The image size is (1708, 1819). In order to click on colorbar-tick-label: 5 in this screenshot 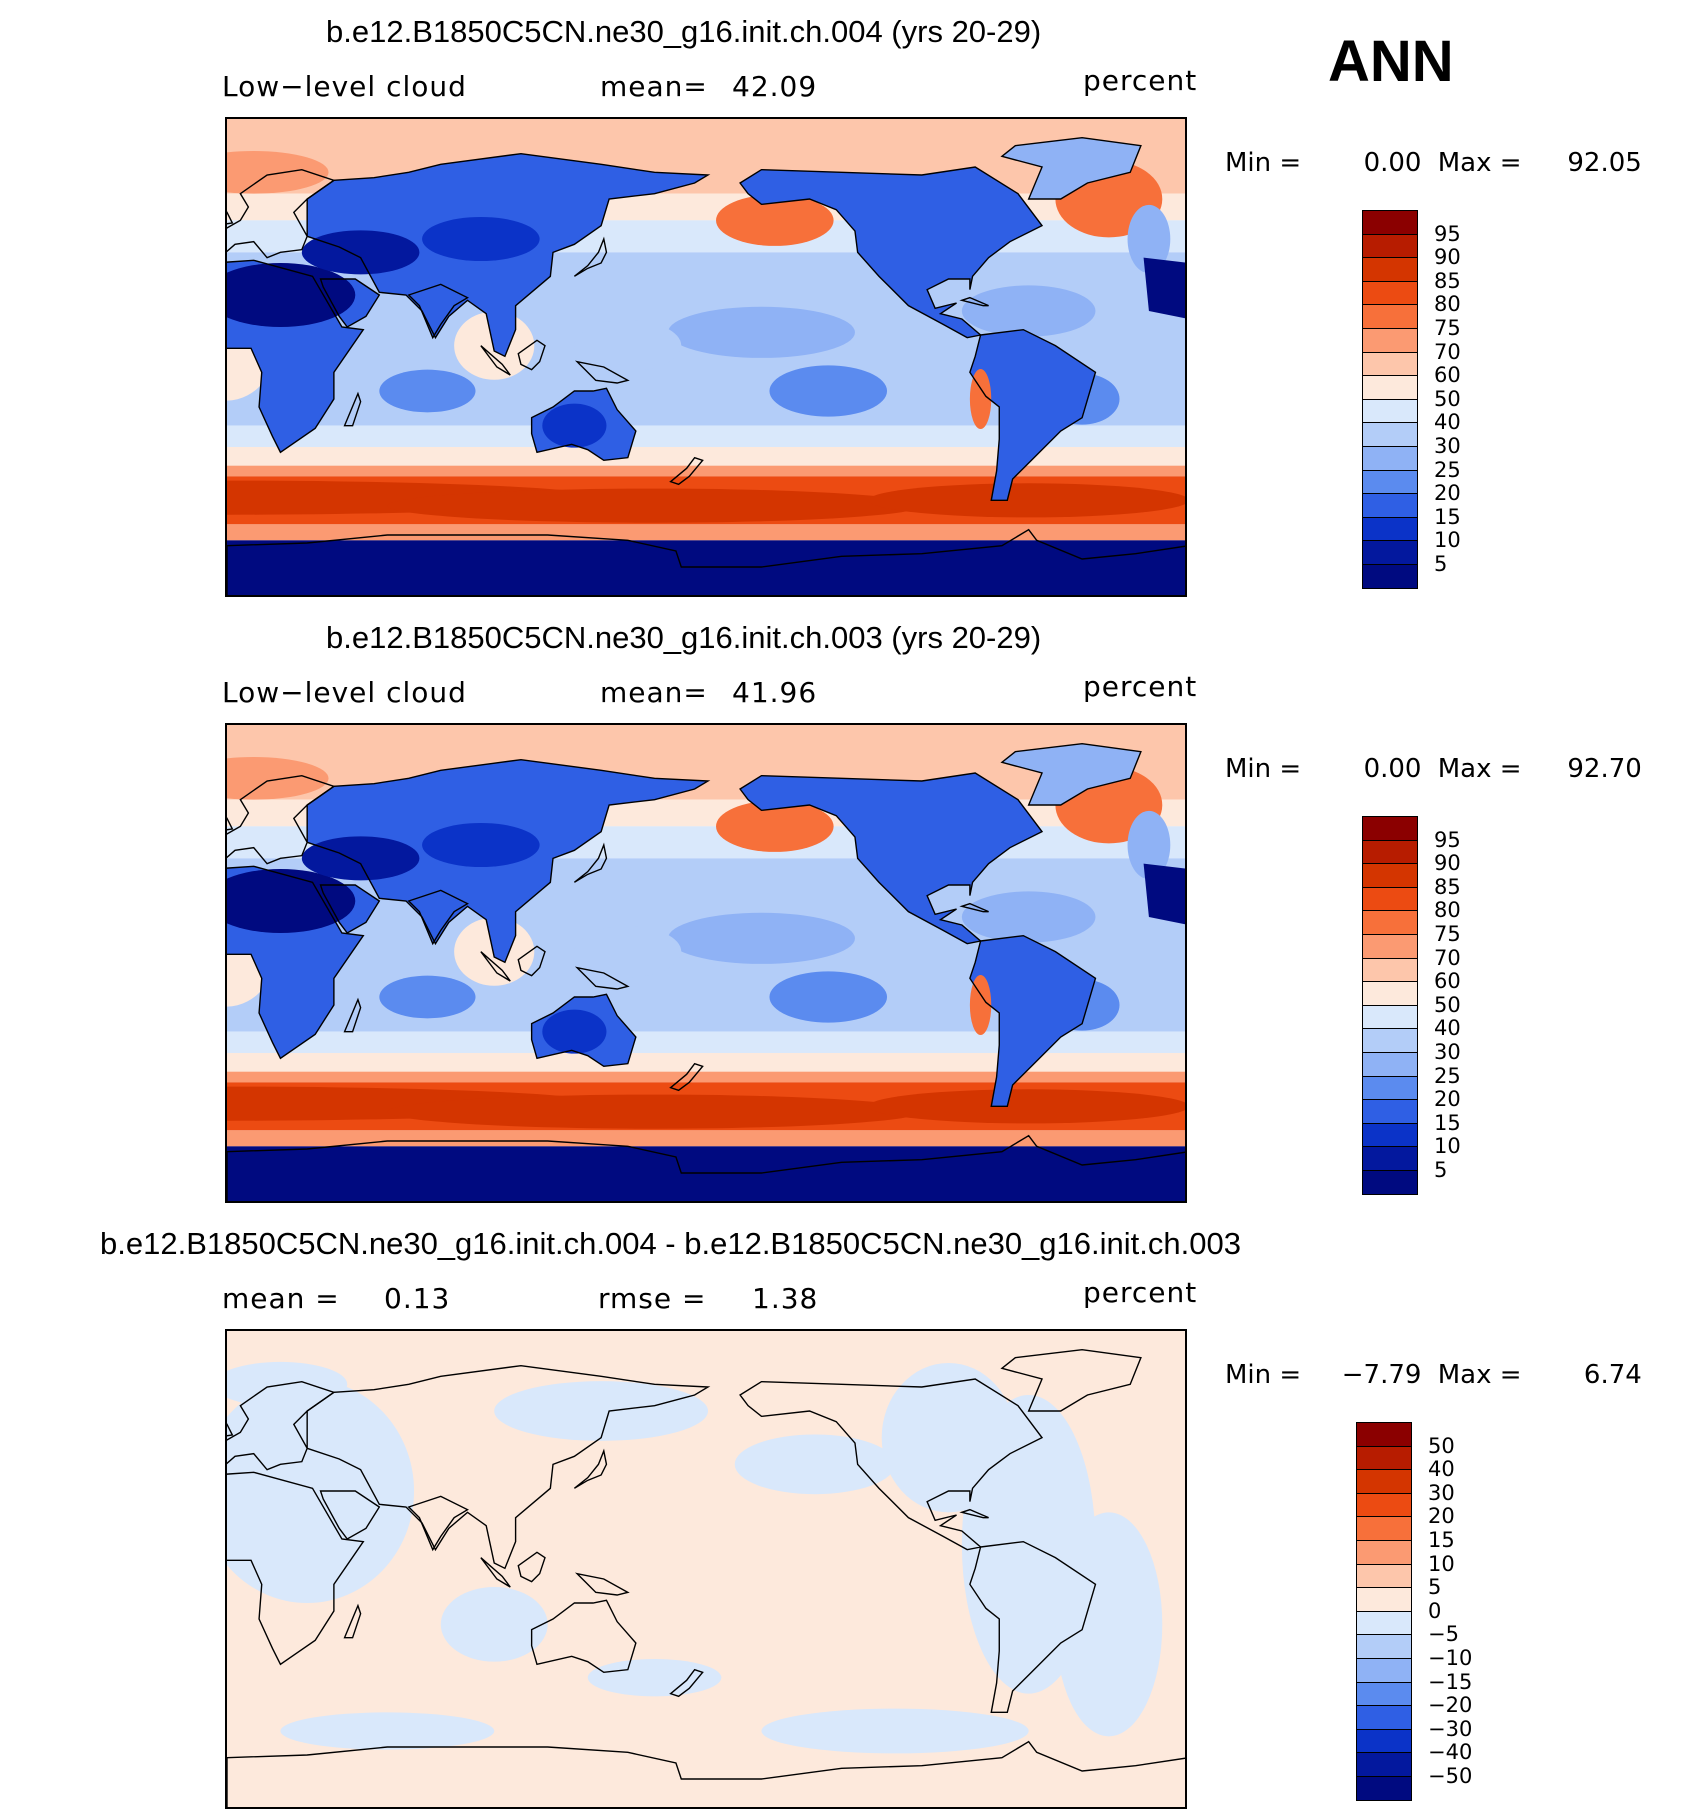, I will do `click(1435, 1587)`.